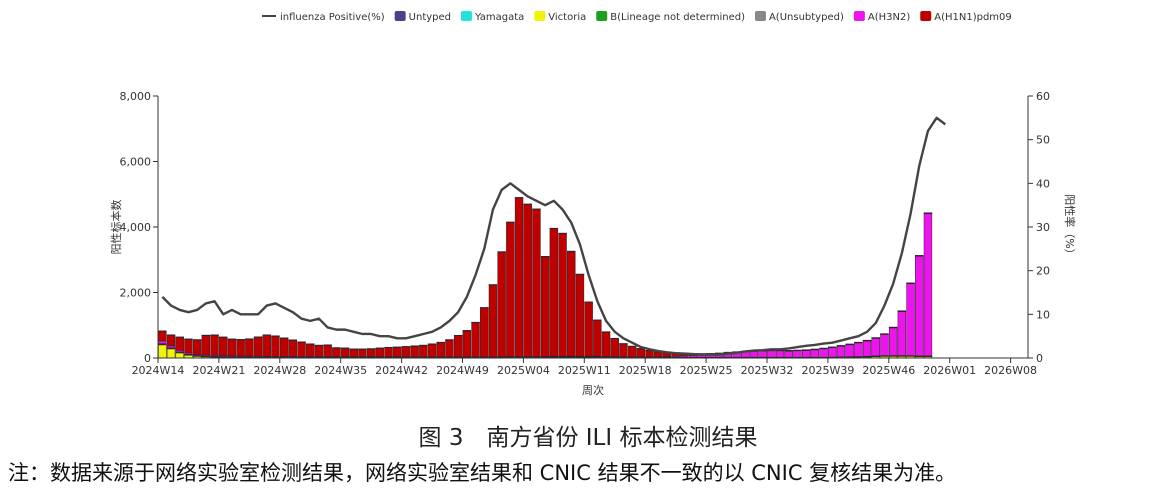 This screenshot has height=496, width=1176. Describe the element at coordinates (706, 370) in the screenshot. I see `x-tick-label: 2025W25` at that location.